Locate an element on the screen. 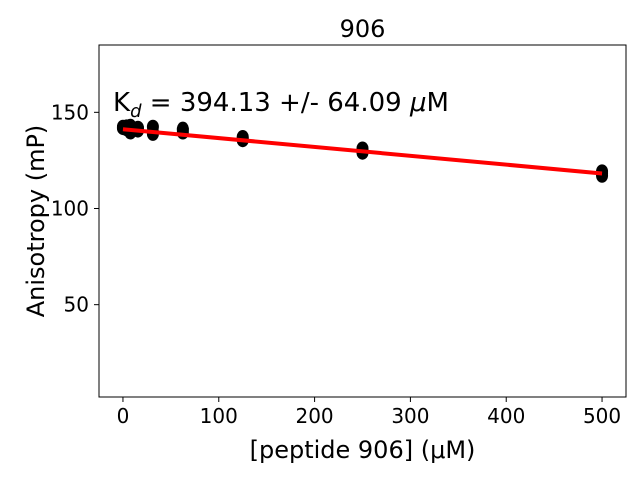  plot-area is located at coordinates (362, 150).